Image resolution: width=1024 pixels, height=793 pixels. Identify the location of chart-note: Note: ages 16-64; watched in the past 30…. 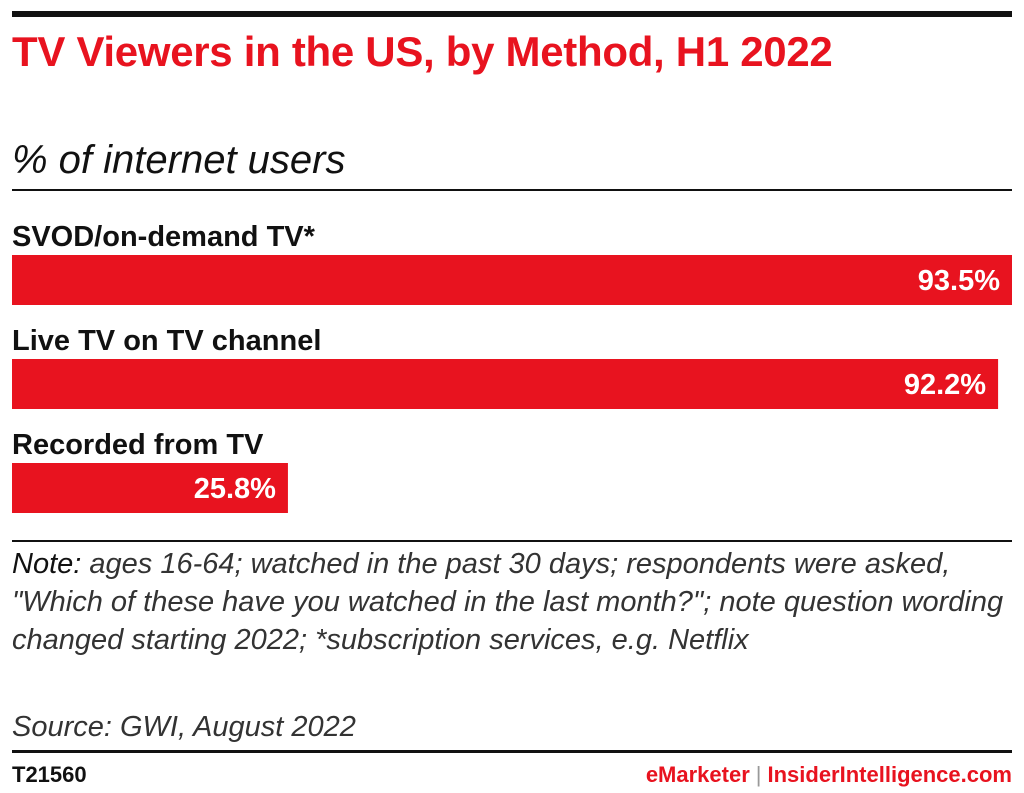
(512, 602).